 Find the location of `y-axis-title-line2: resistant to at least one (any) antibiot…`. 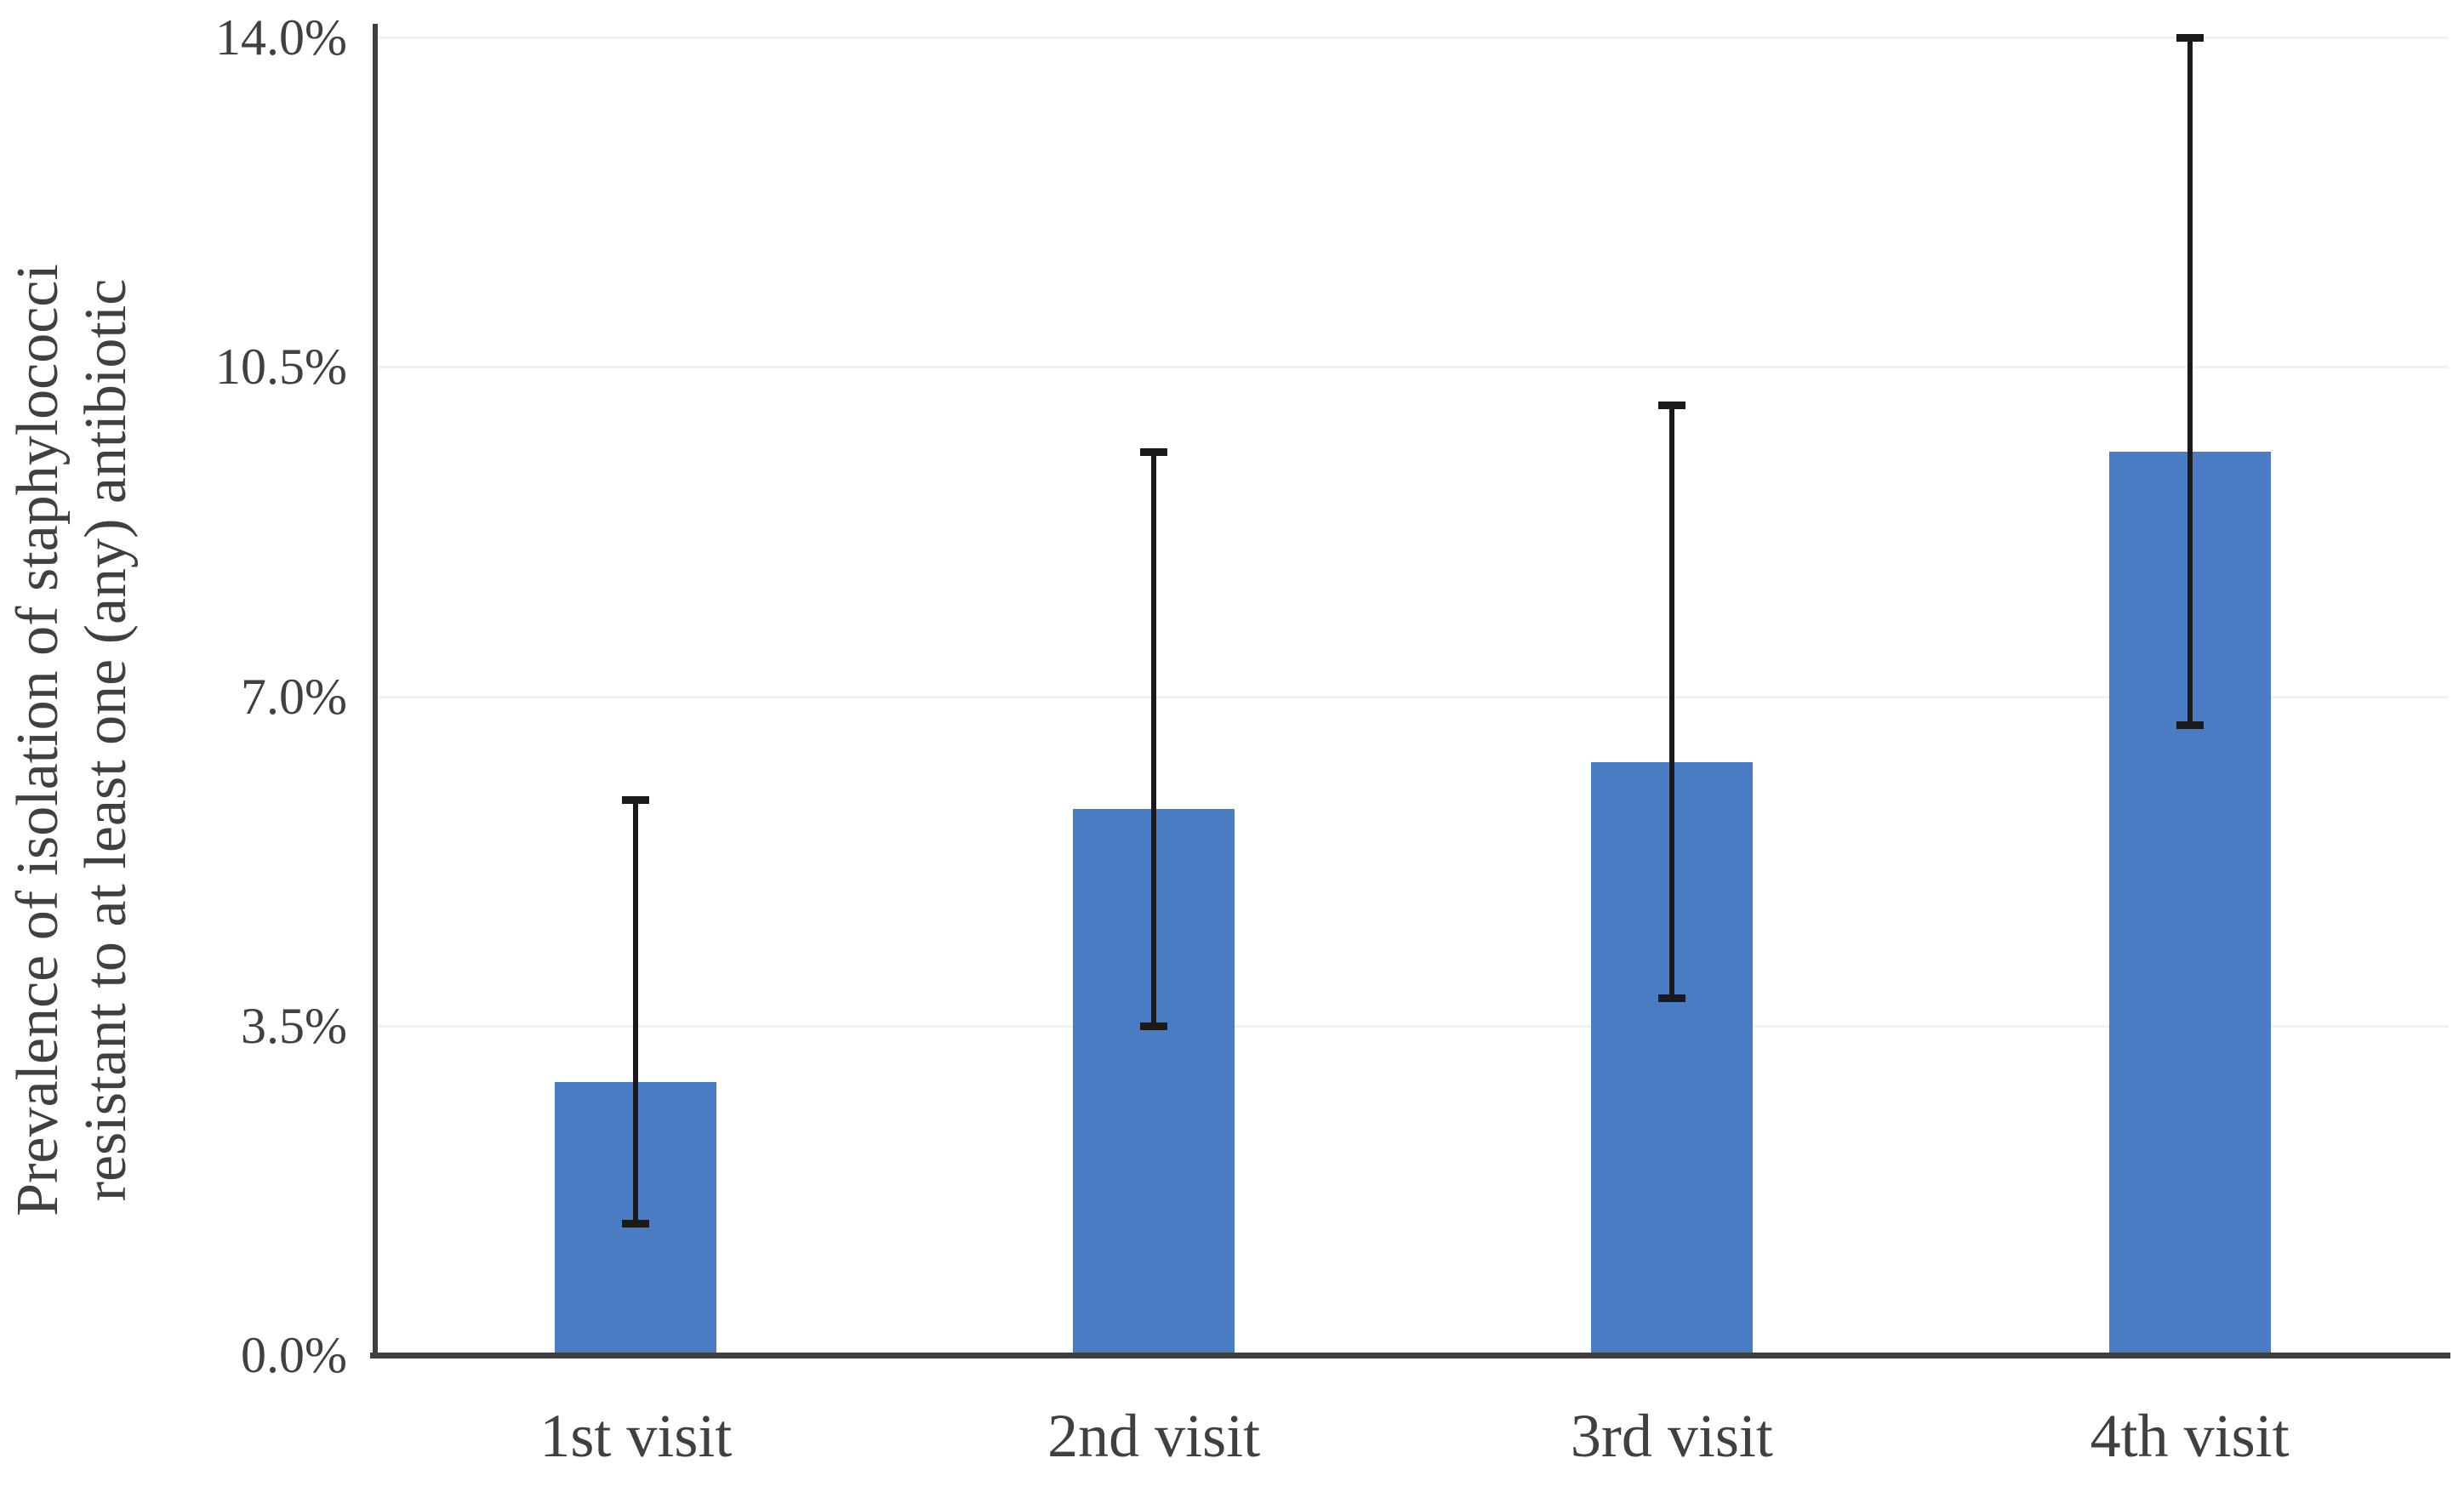

y-axis-title-line2: resistant to at least one (any) antibiot… is located at coordinates (106, 740).